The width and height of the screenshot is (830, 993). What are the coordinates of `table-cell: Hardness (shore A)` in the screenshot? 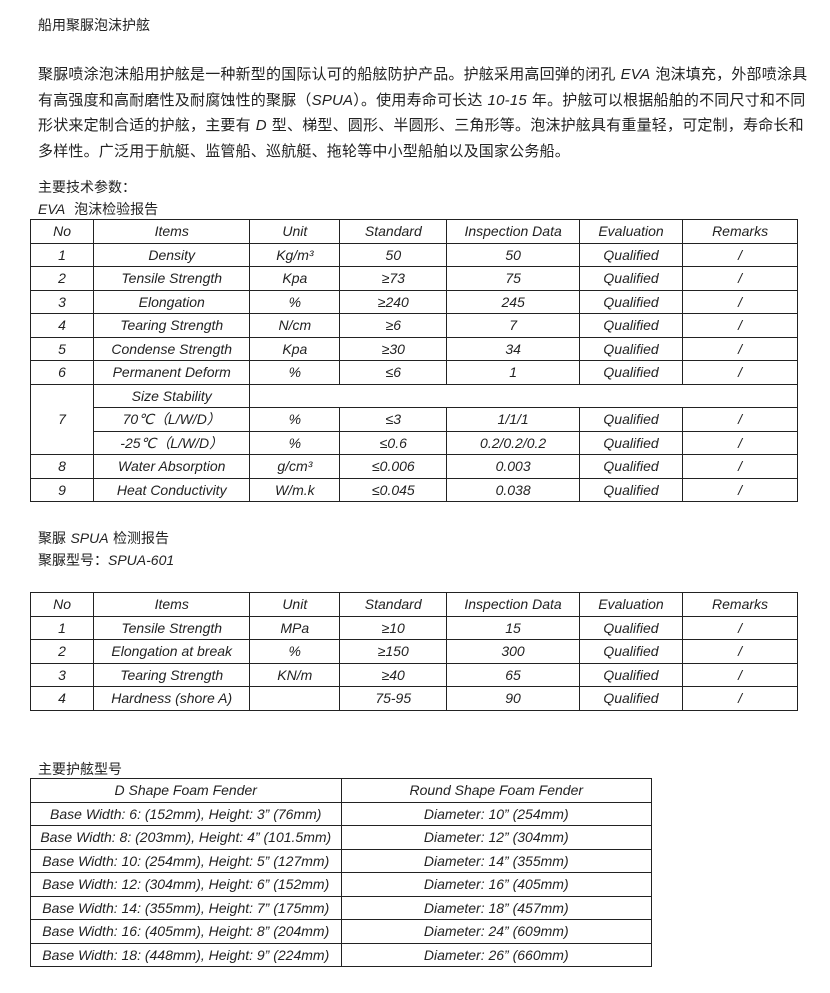 It's located at (172, 698).